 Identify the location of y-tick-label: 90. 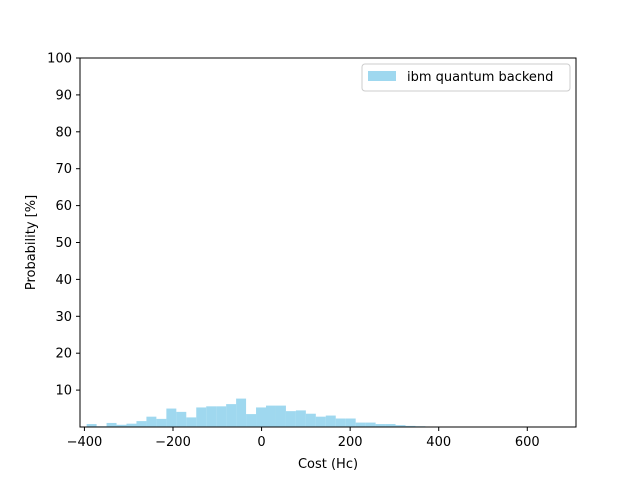
(63, 95).